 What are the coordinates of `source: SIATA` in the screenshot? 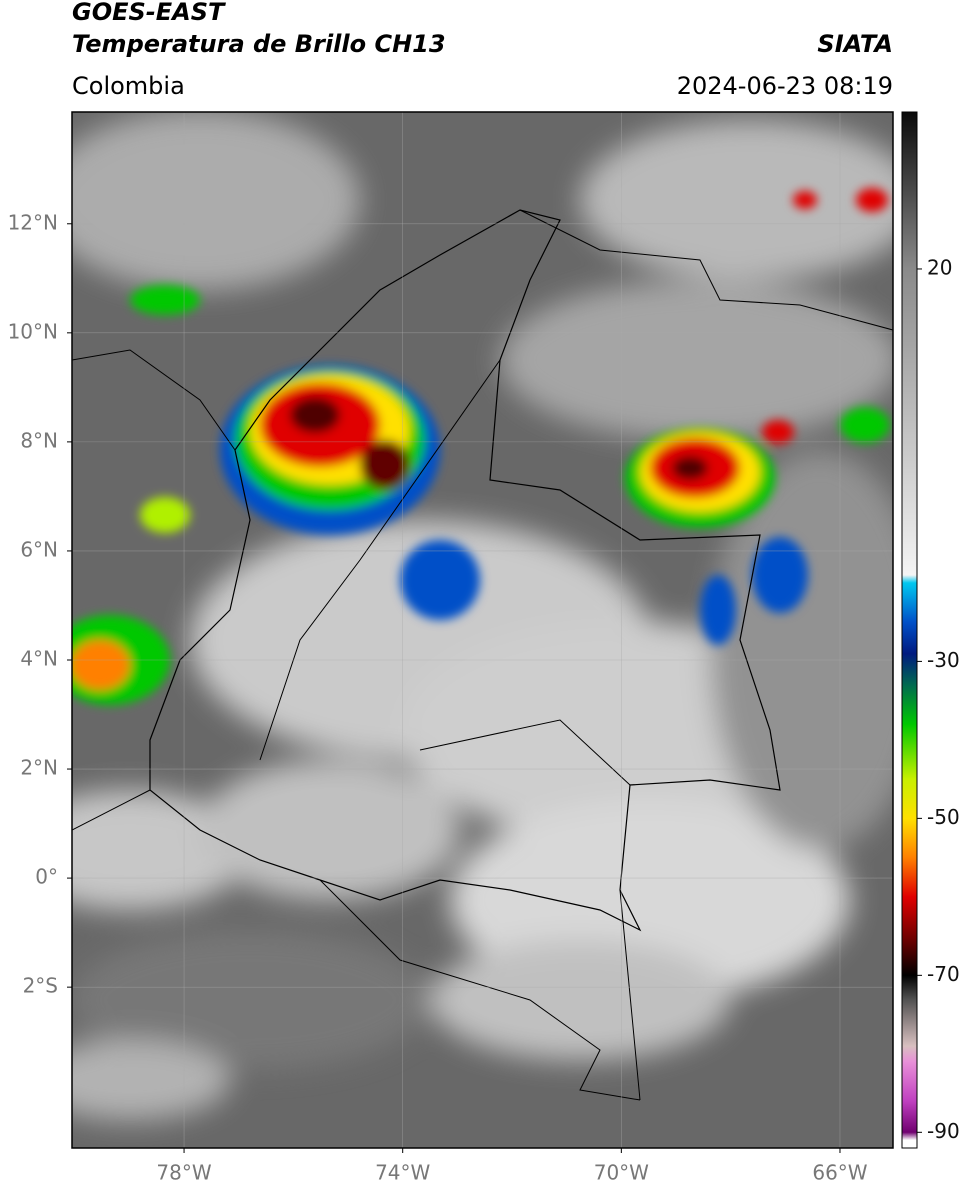 It's located at (855, 44).